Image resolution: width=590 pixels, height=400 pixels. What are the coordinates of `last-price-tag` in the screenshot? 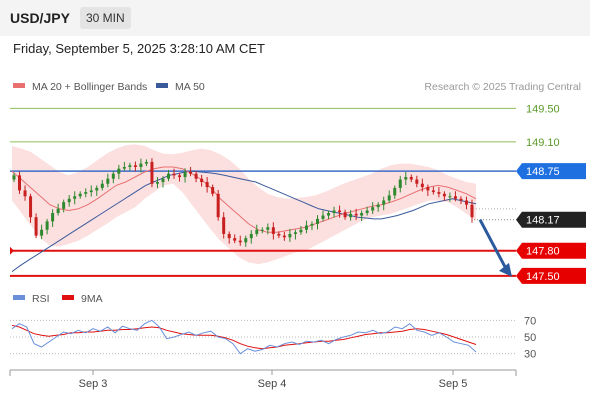 It's located at (551, 219).